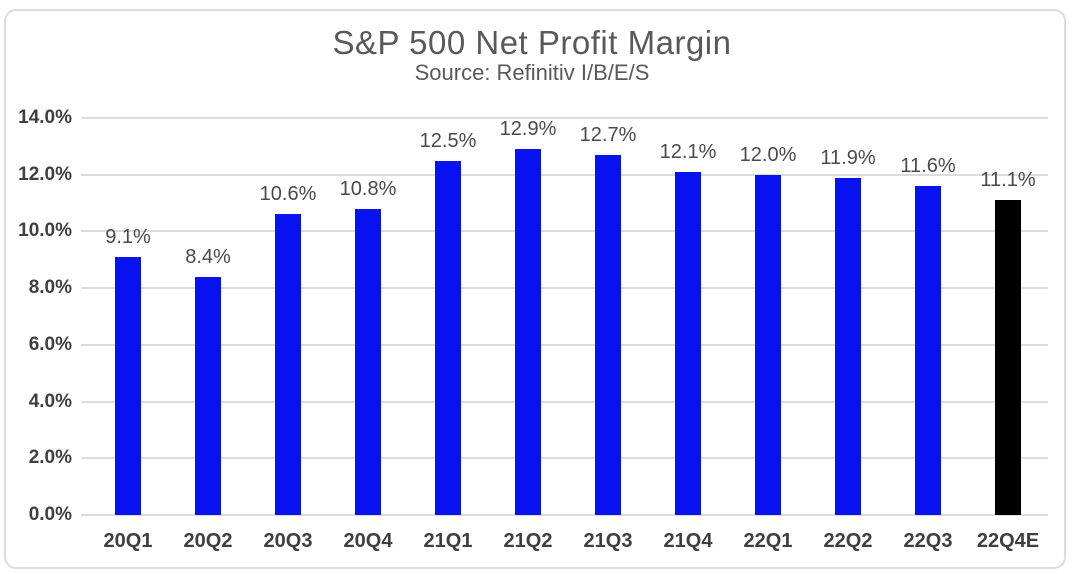 Image resolution: width=1080 pixels, height=574 pixels. Describe the element at coordinates (532, 42) in the screenshot. I see `chart-title: S&P 500 Net Profit Margin` at that location.